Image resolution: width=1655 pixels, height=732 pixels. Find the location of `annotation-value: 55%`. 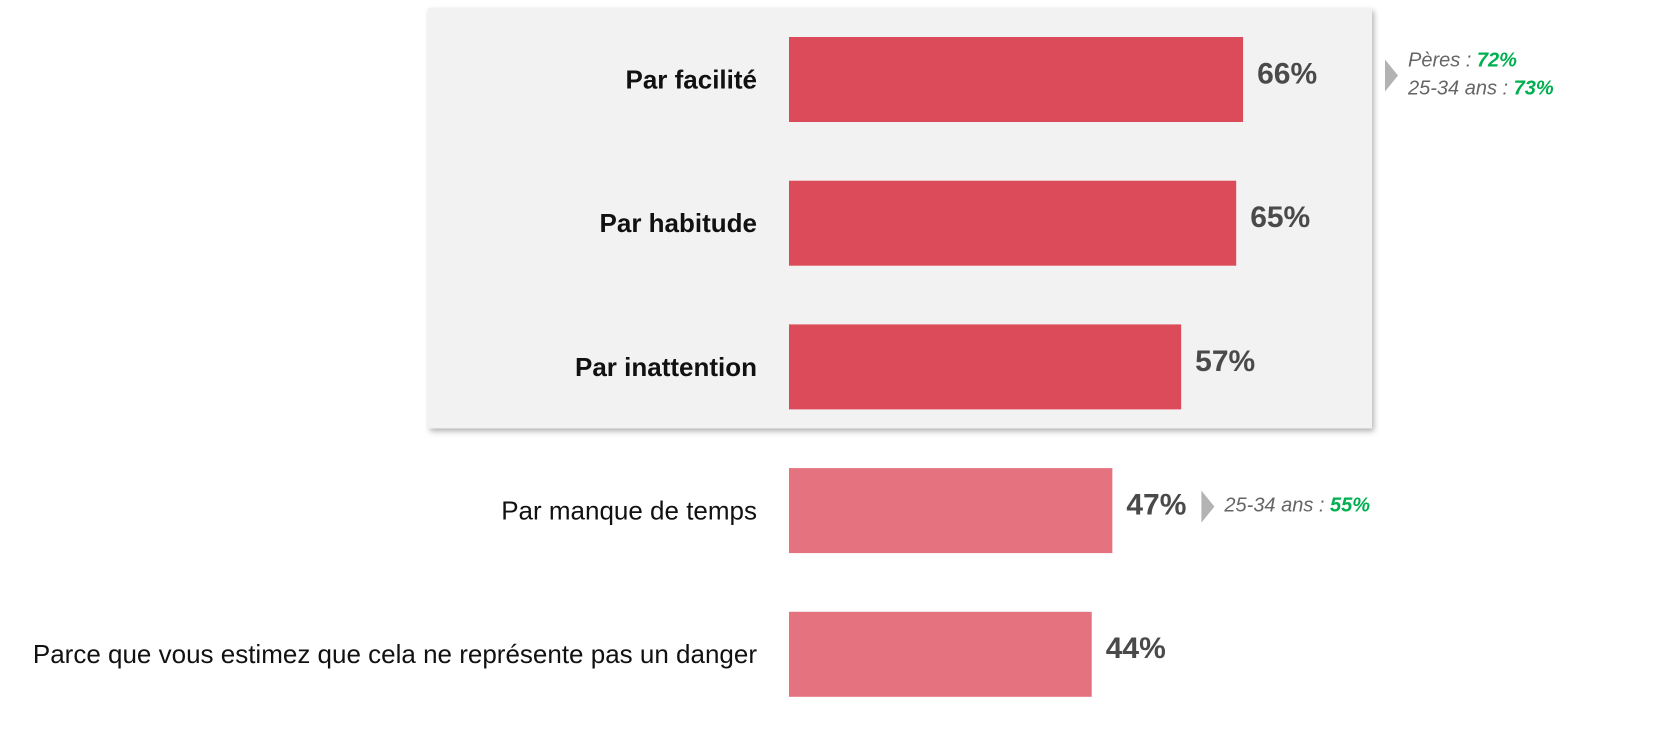

annotation-value: 55% is located at coordinates (1350, 506).